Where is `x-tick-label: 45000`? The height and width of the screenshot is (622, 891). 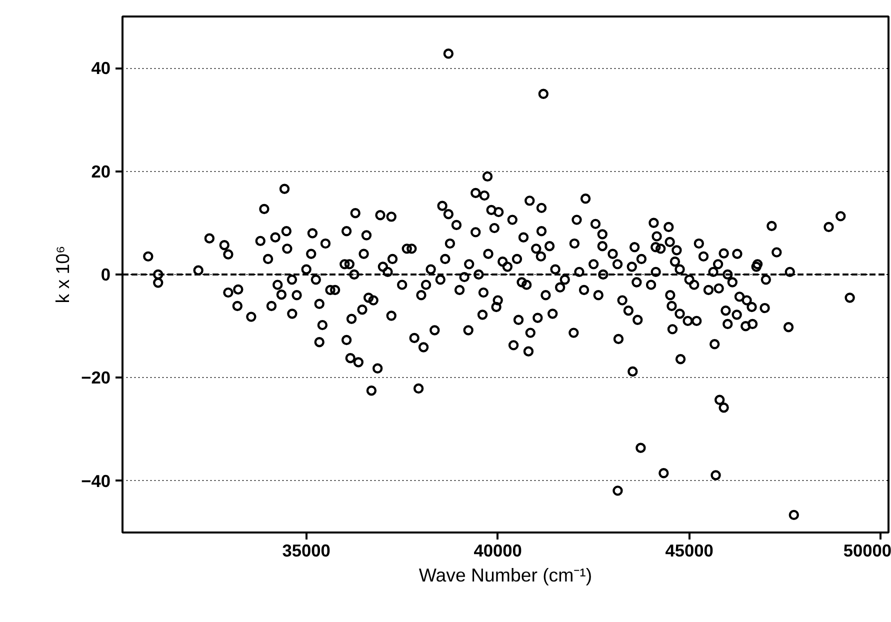
x-tick-label: 45000 is located at coordinates (689, 550).